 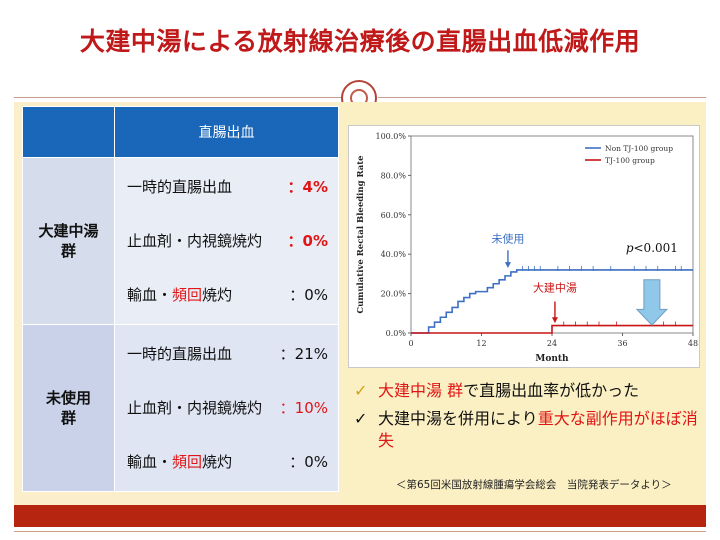 What do you see at coordinates (534, 485) in the screenshot?
I see `source-note: ＜第65回米国放射線腫瘍学会総会 当院発表データより＞` at bounding box center [534, 485].